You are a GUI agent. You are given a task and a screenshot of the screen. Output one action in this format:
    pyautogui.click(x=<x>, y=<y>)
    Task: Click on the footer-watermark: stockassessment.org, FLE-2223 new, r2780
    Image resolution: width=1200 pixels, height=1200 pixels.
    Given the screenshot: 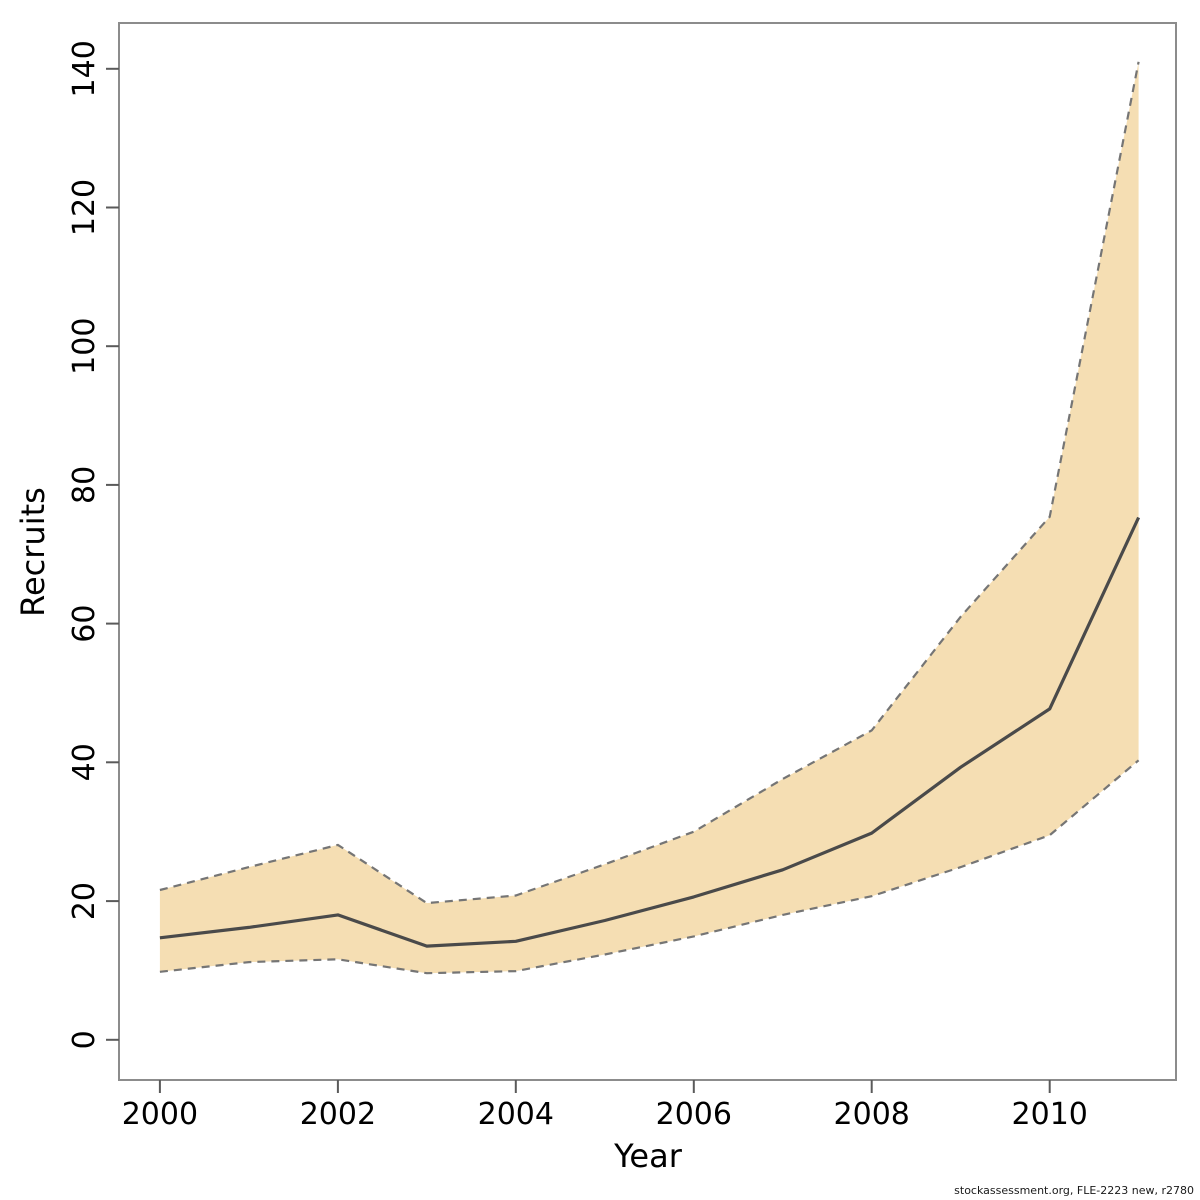 What is the action you would take?
    pyautogui.click(x=1074, y=1190)
    